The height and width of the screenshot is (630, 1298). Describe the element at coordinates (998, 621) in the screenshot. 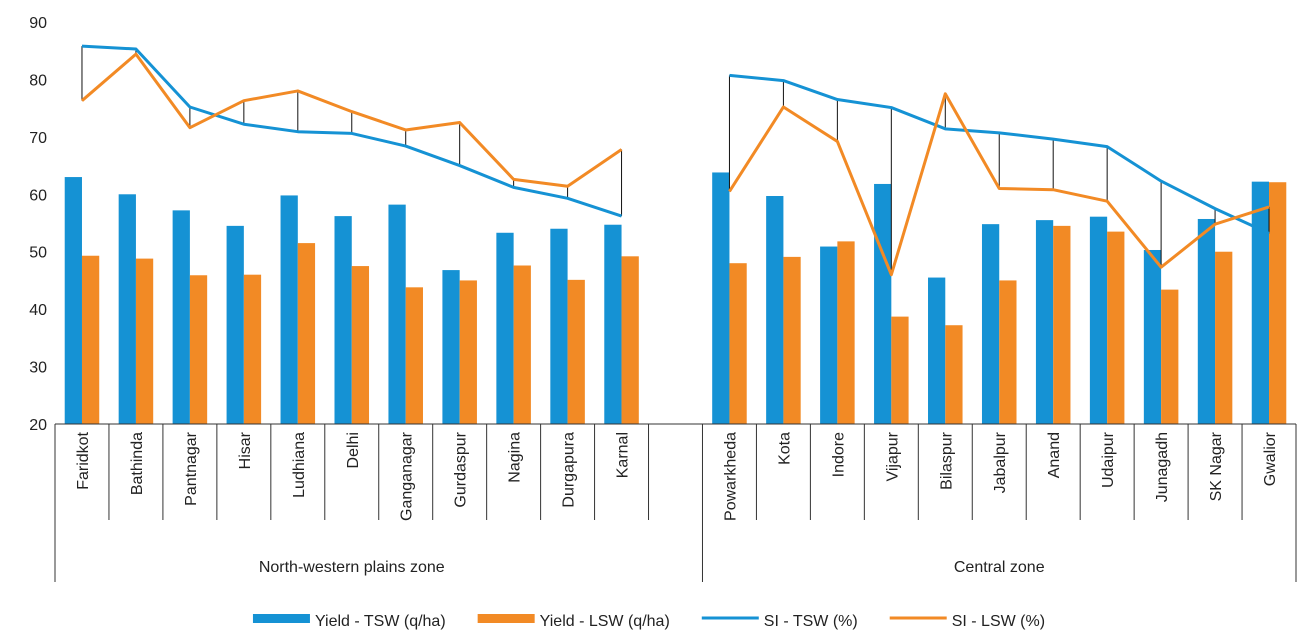

I see `legend-label: SI - LSW (%)` at that location.